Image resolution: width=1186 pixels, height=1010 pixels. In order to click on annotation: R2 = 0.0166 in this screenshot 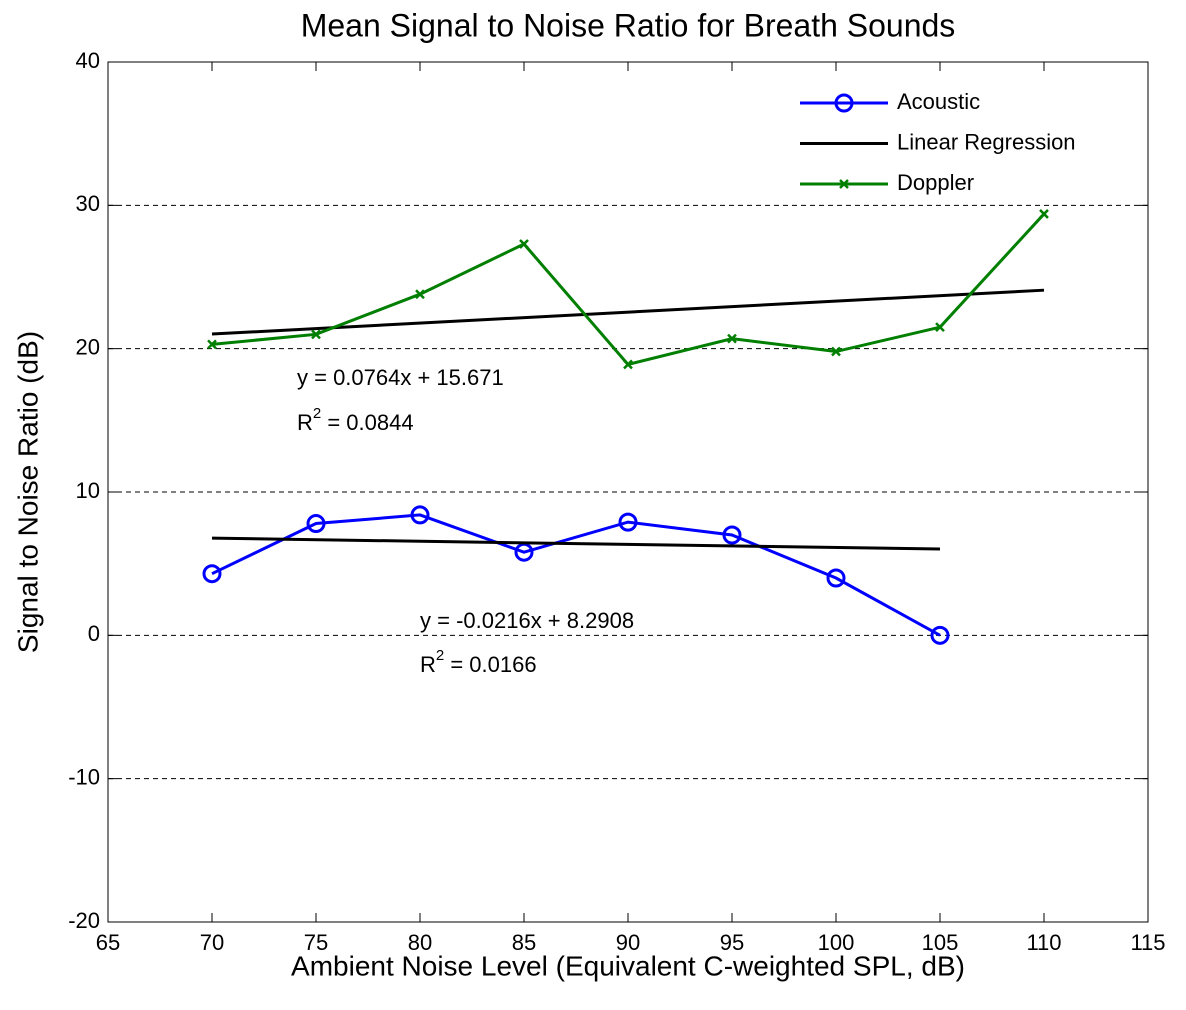, I will do `click(478, 662)`.